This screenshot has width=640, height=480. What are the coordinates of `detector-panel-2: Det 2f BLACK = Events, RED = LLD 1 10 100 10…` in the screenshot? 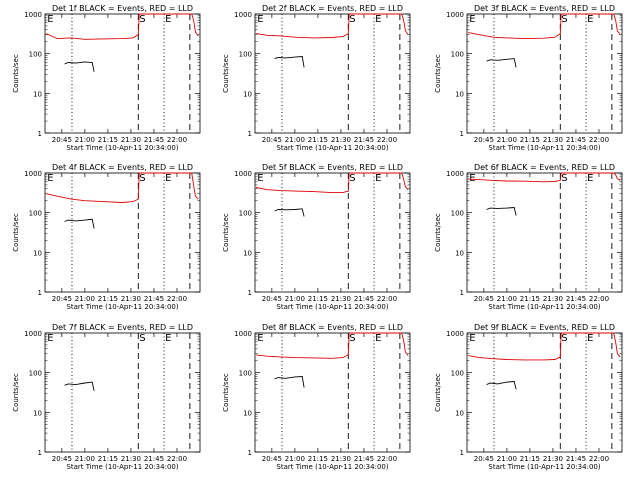 It's located at (316, 78).